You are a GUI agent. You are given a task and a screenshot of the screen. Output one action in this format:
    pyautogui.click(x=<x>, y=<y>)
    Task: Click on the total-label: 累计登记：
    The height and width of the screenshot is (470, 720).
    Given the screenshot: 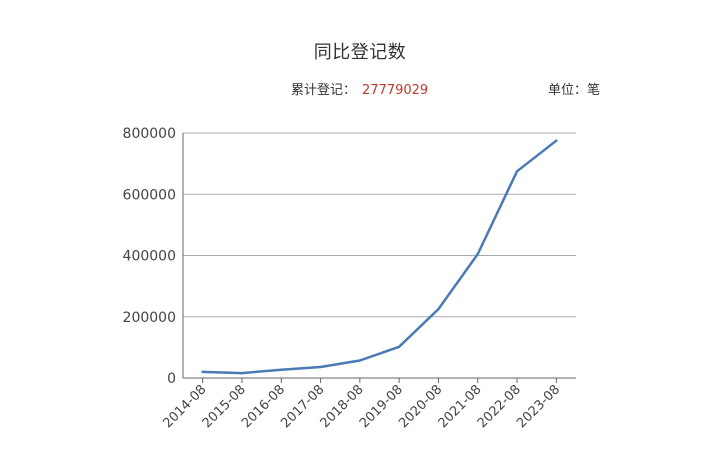 What is the action you would take?
    pyautogui.click(x=324, y=90)
    